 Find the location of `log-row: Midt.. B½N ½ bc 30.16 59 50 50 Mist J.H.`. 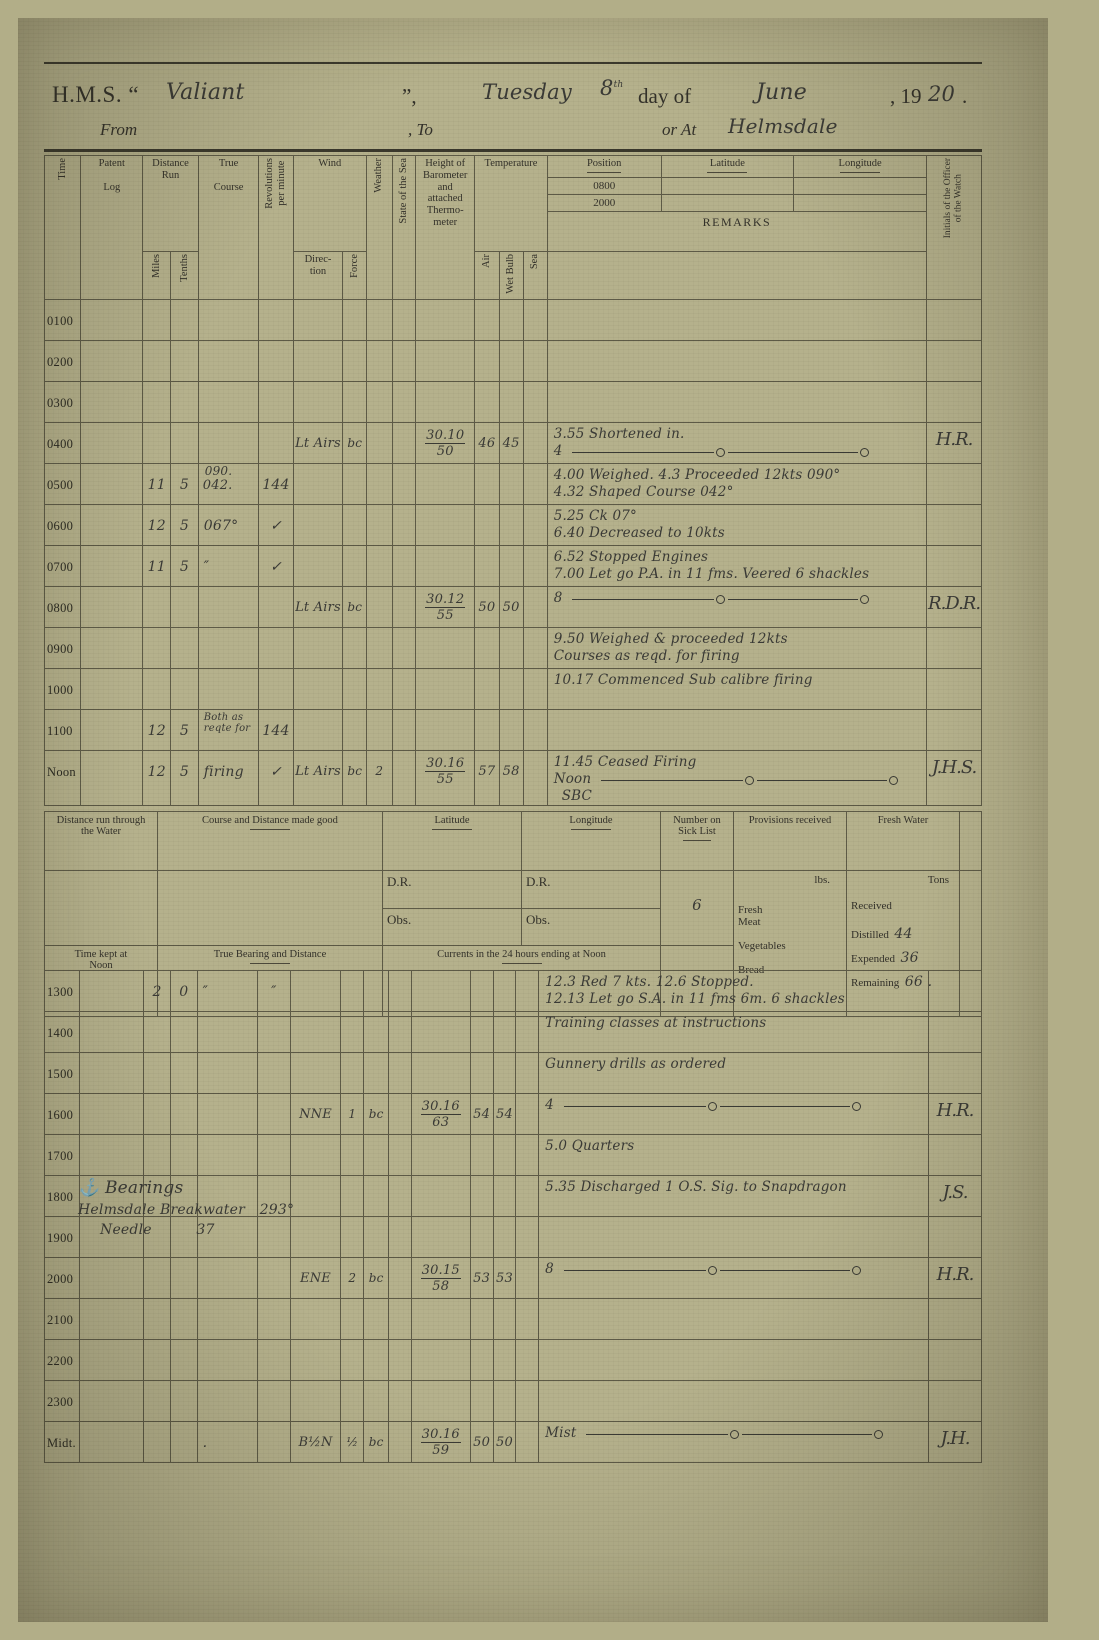

log-row: Midt.. B½N ½ bc 30.16 59 50 50 Mist J.H. is located at coordinates (513, 1442).